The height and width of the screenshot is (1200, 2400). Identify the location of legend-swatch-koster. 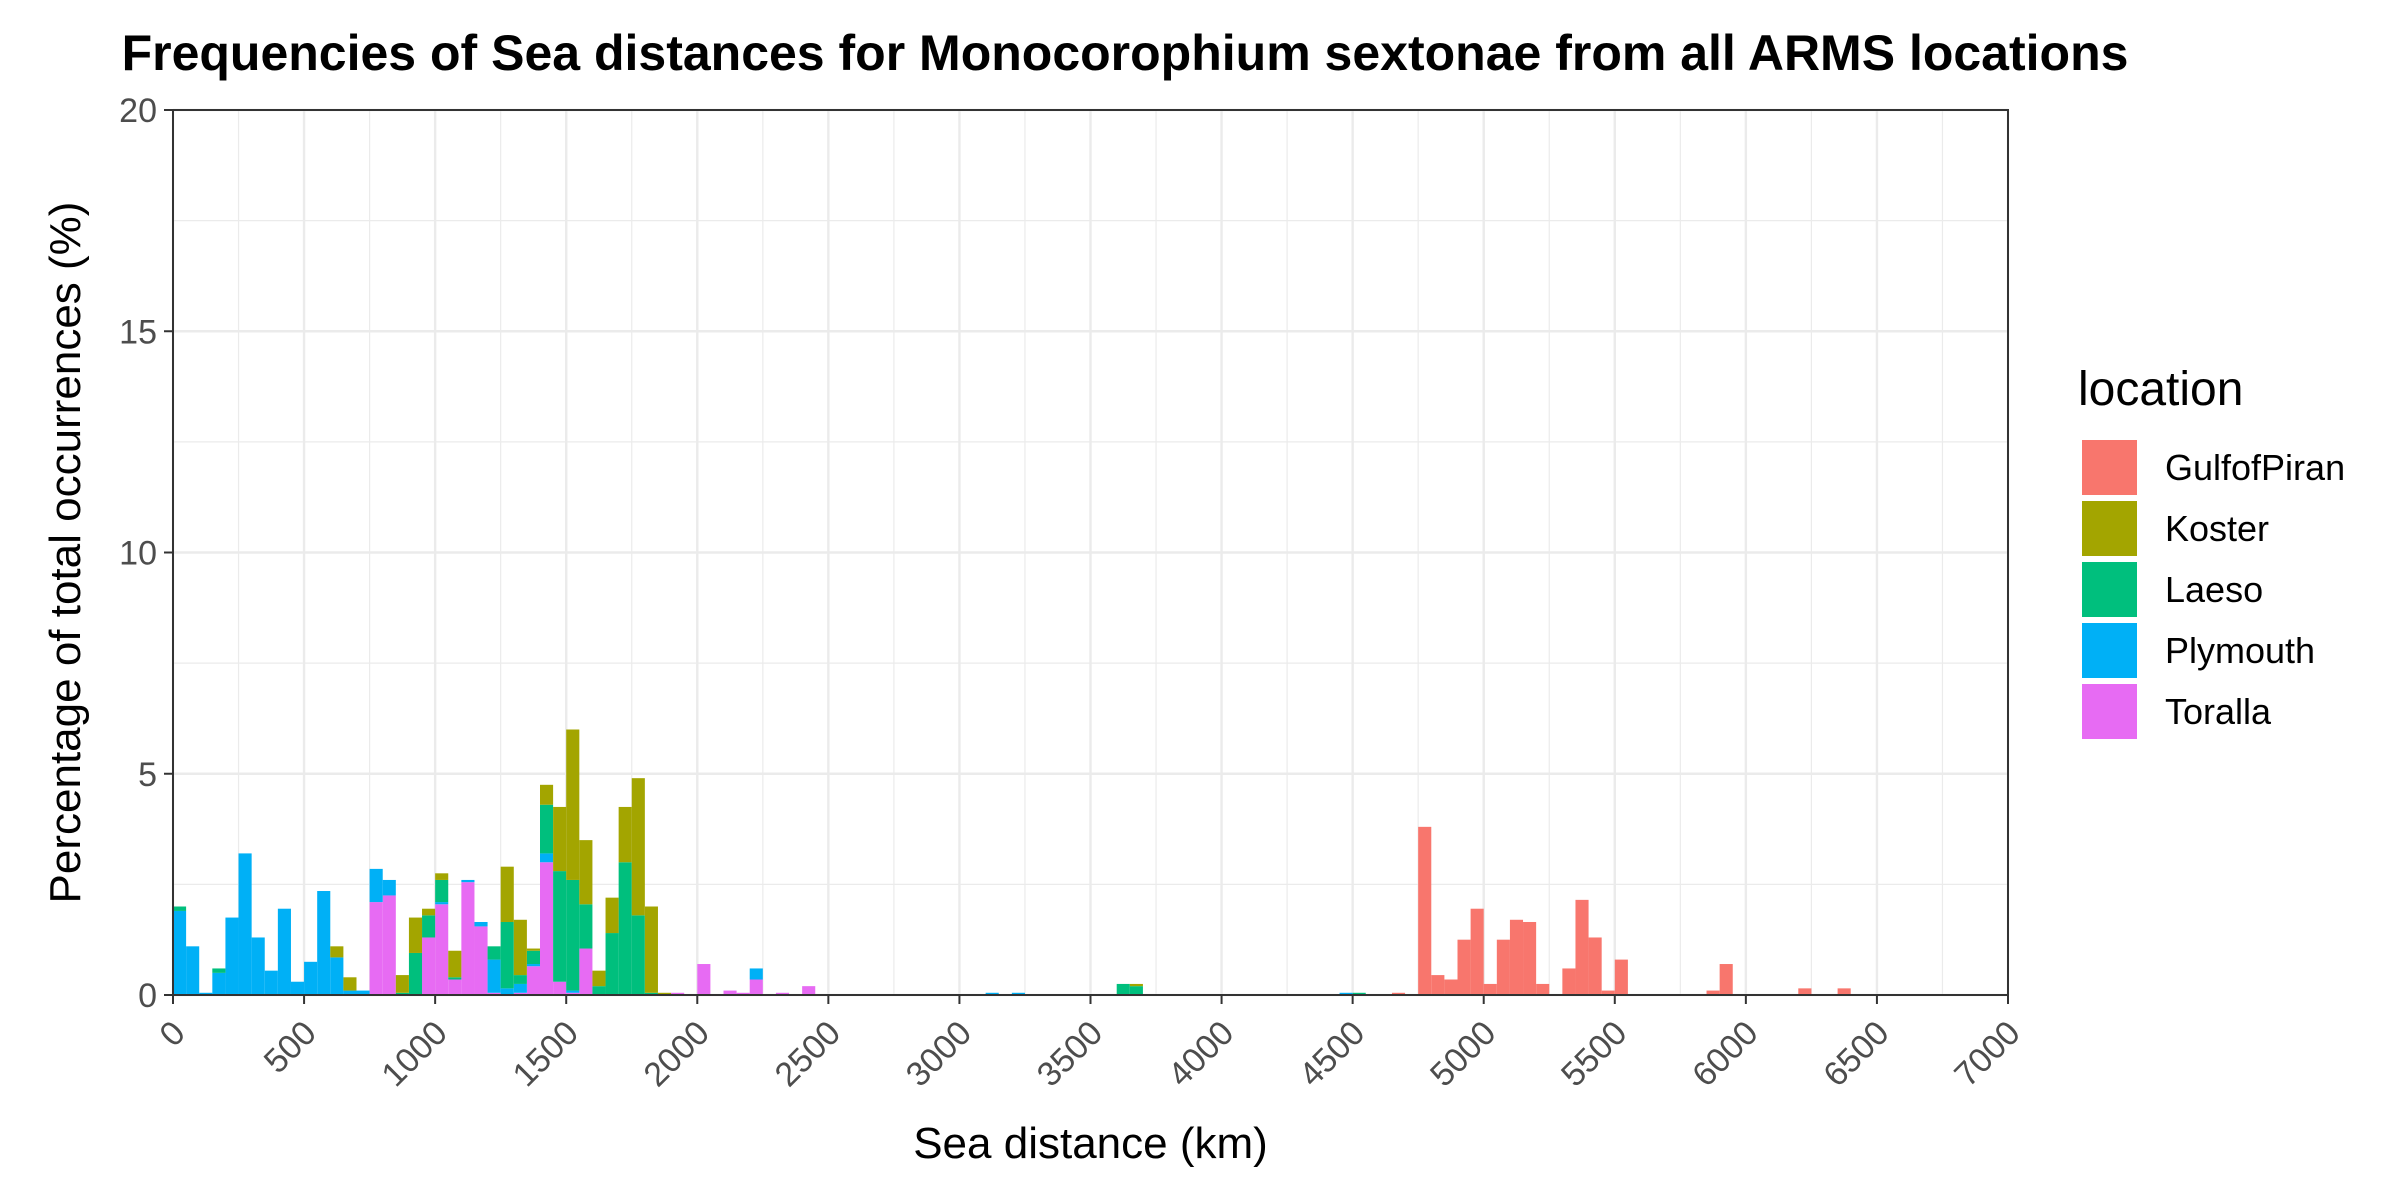
(2109, 528).